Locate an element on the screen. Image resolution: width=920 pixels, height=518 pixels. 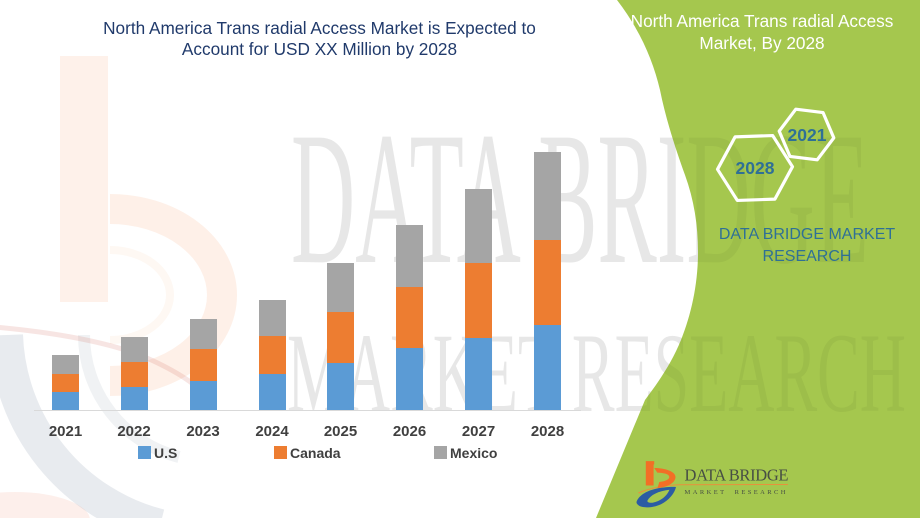
svg-text: DATA BRIDGE is located at coordinates (737, 475).